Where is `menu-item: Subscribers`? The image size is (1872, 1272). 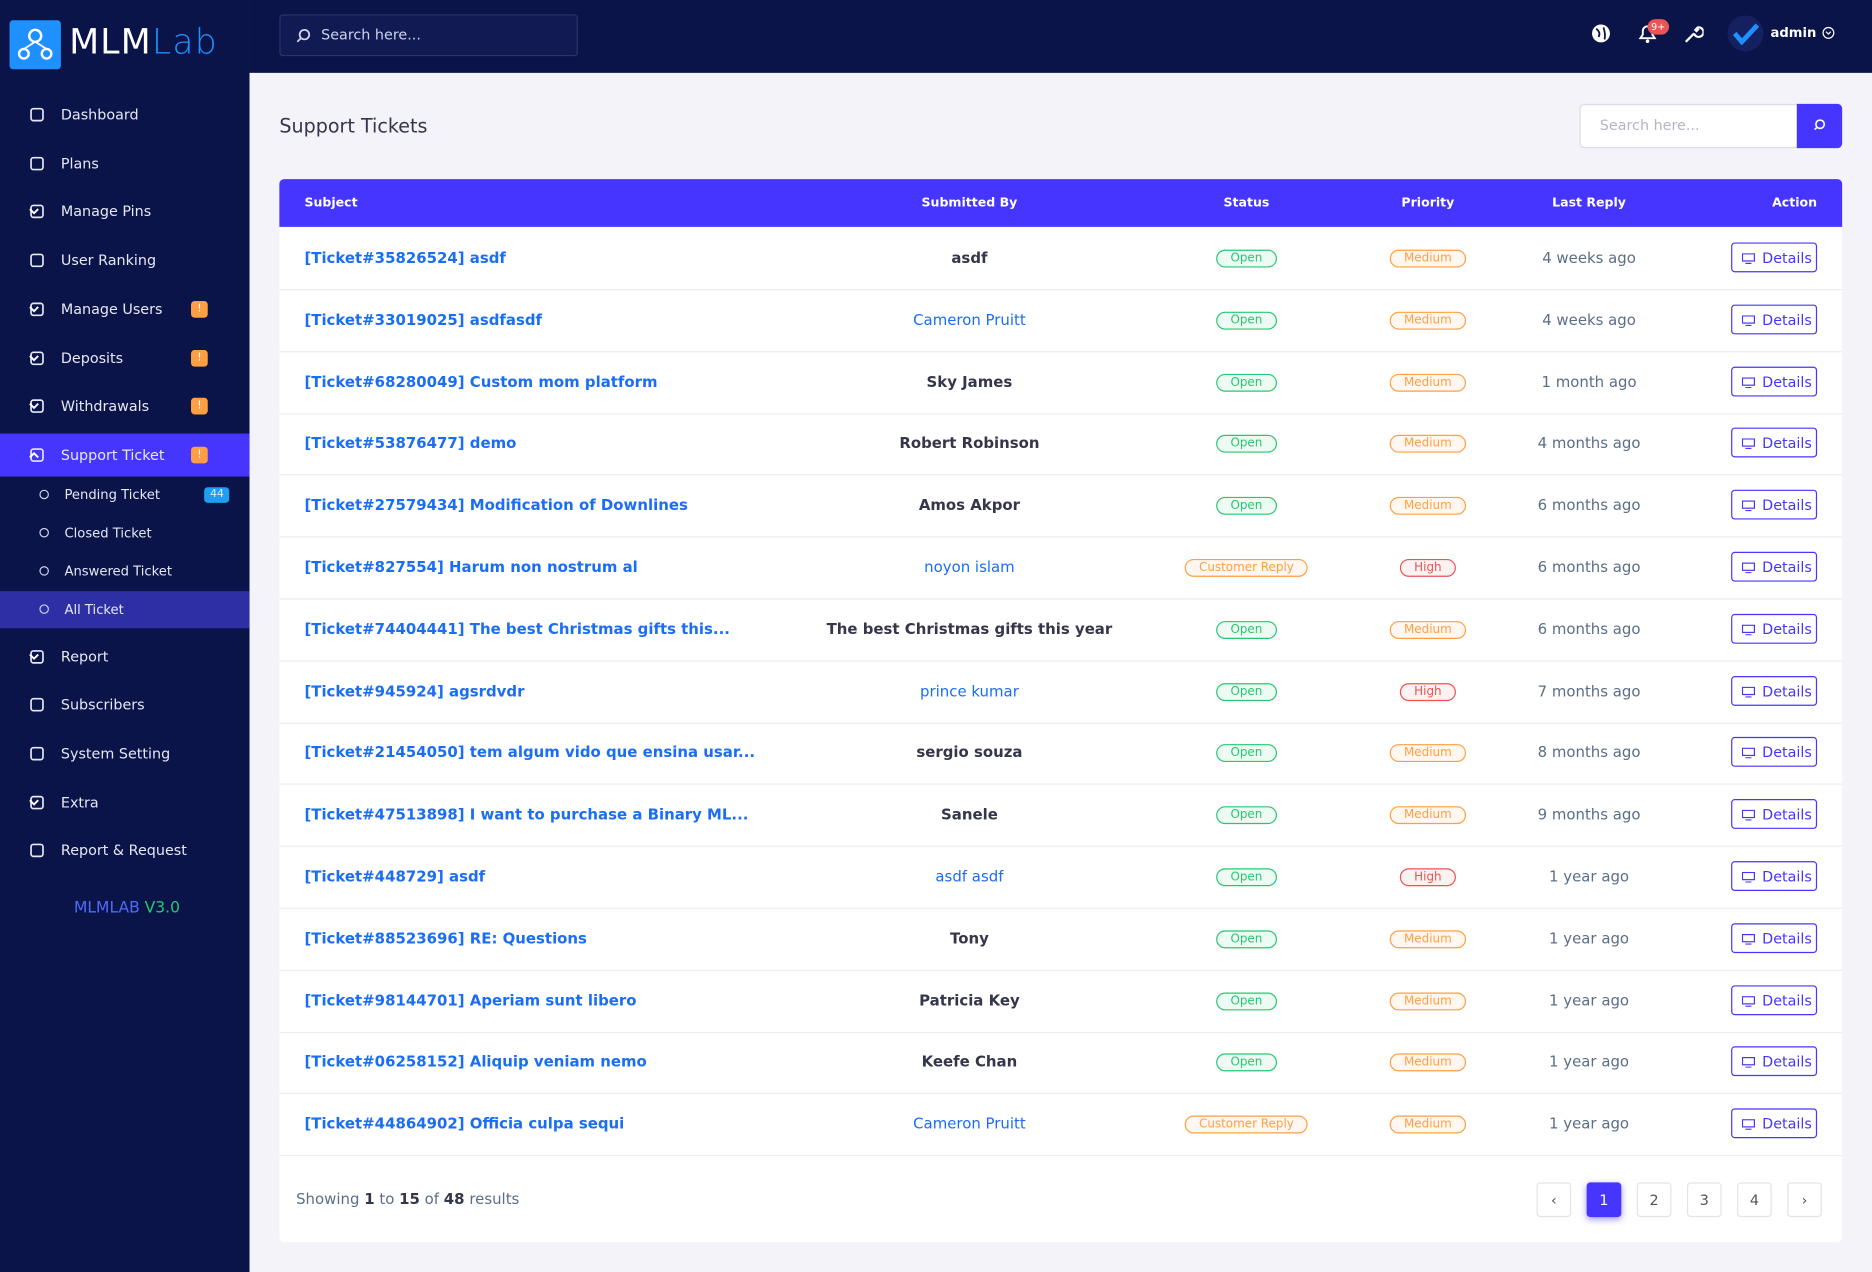
menu-item: Subscribers is located at coordinates (125, 705).